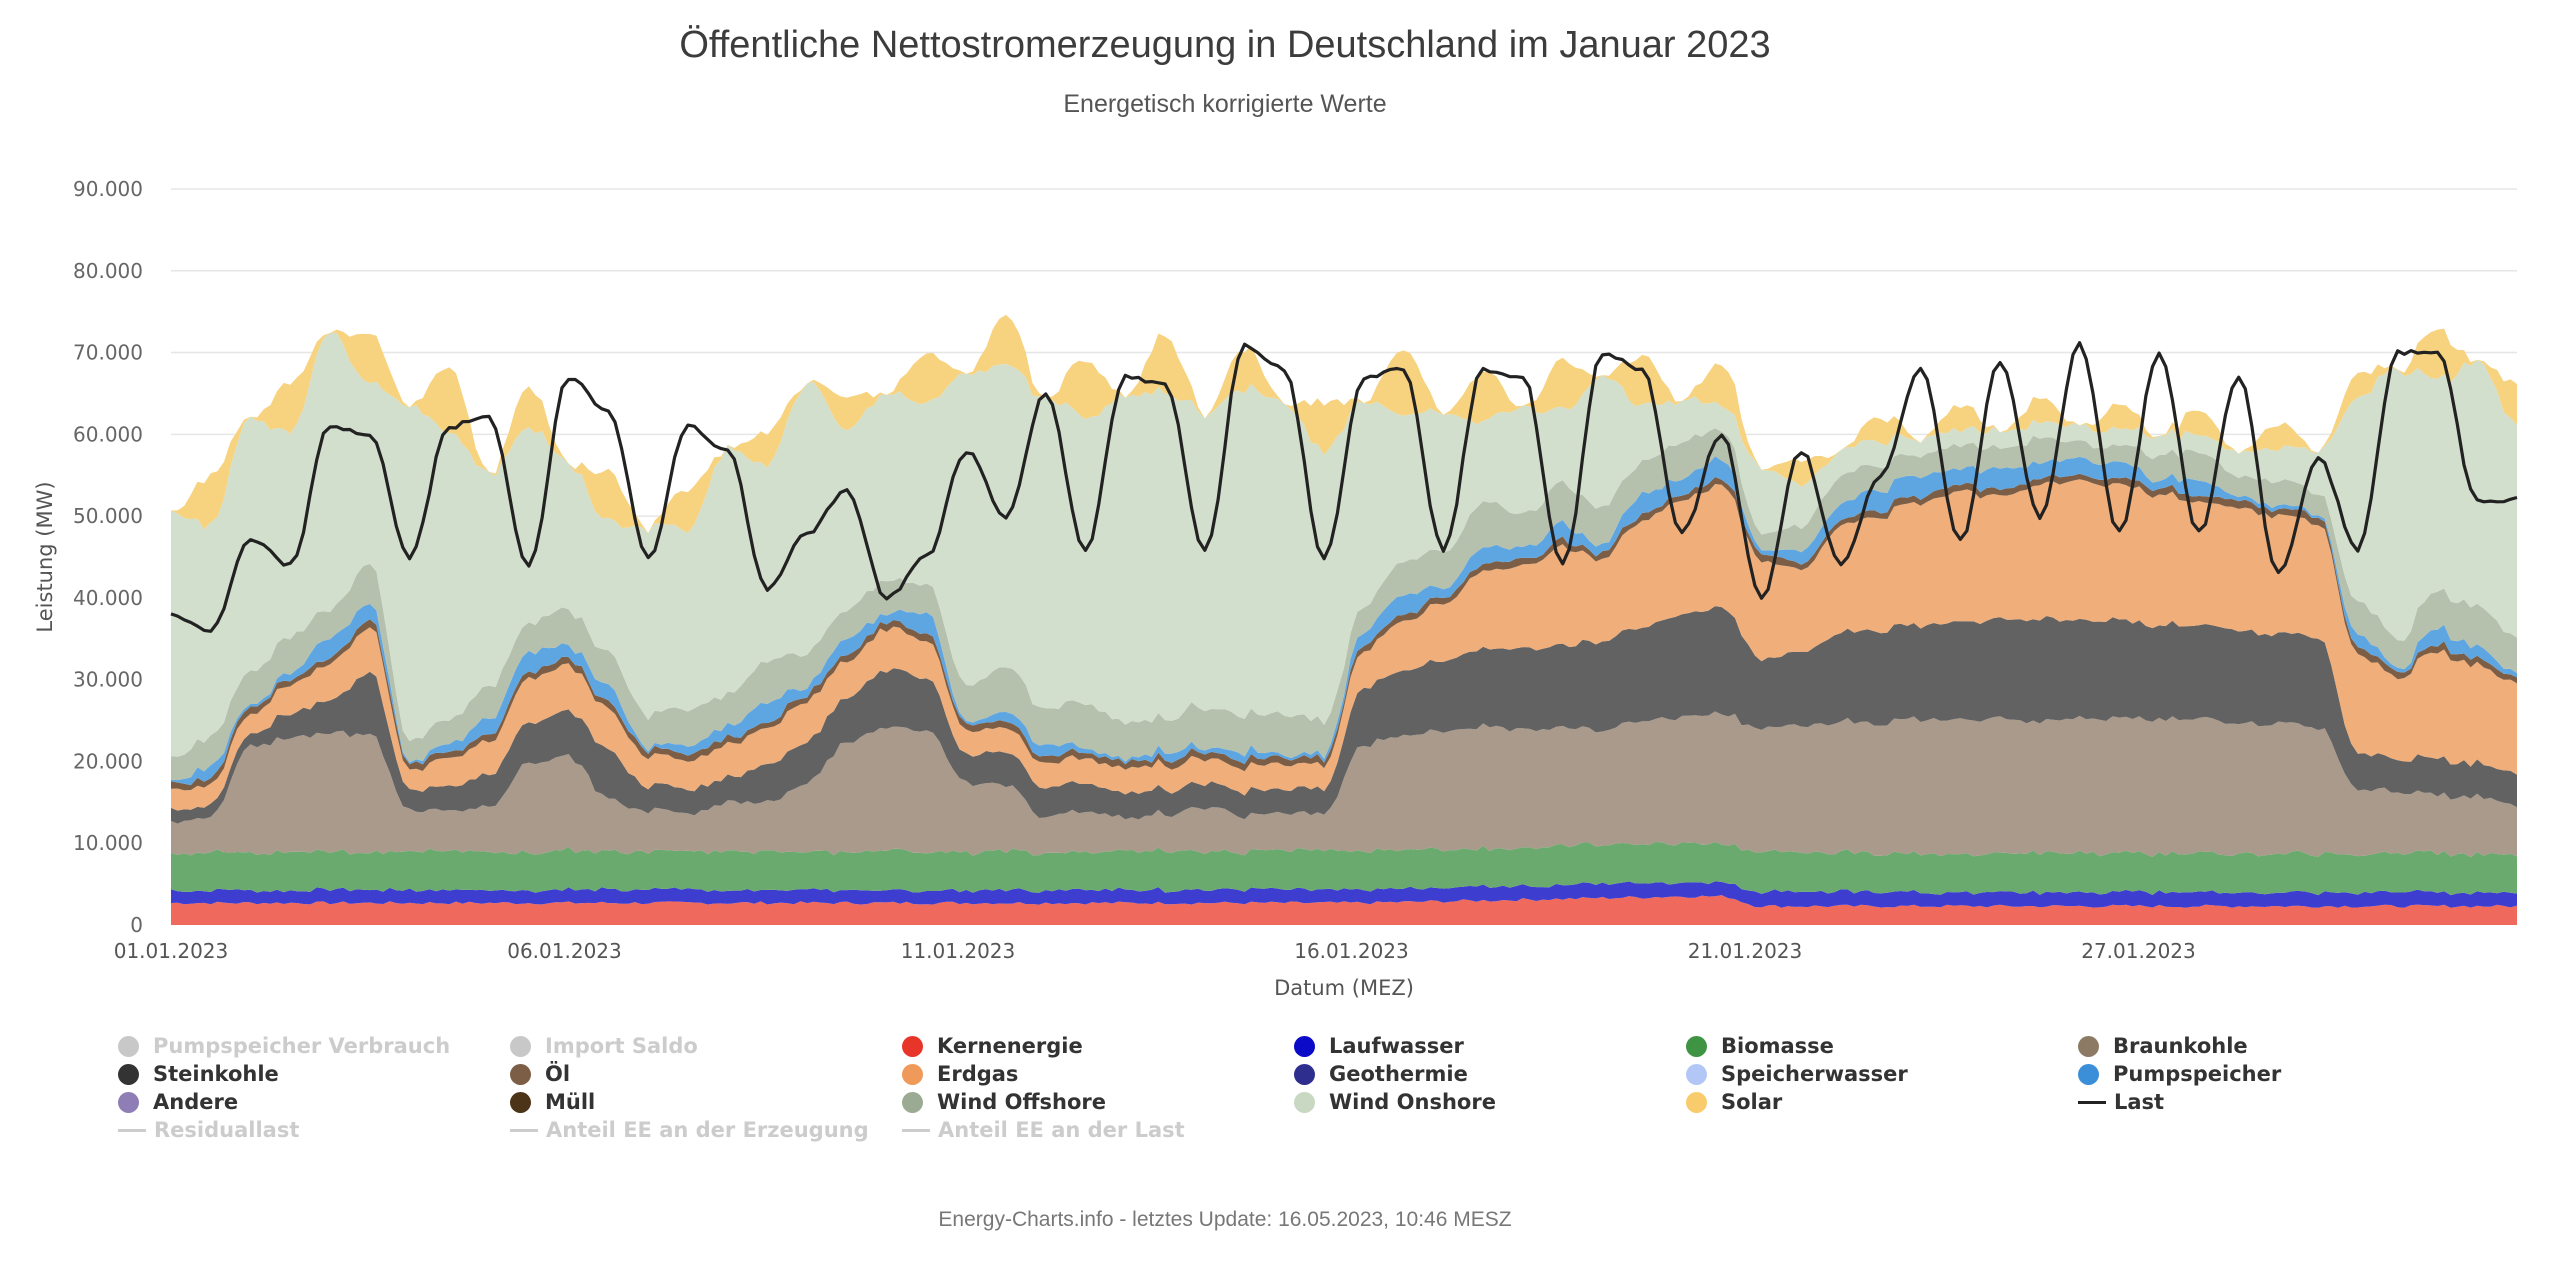 This screenshot has height=1273, width=2560. I want to click on legend-label: Erdgas, so click(978, 1074).